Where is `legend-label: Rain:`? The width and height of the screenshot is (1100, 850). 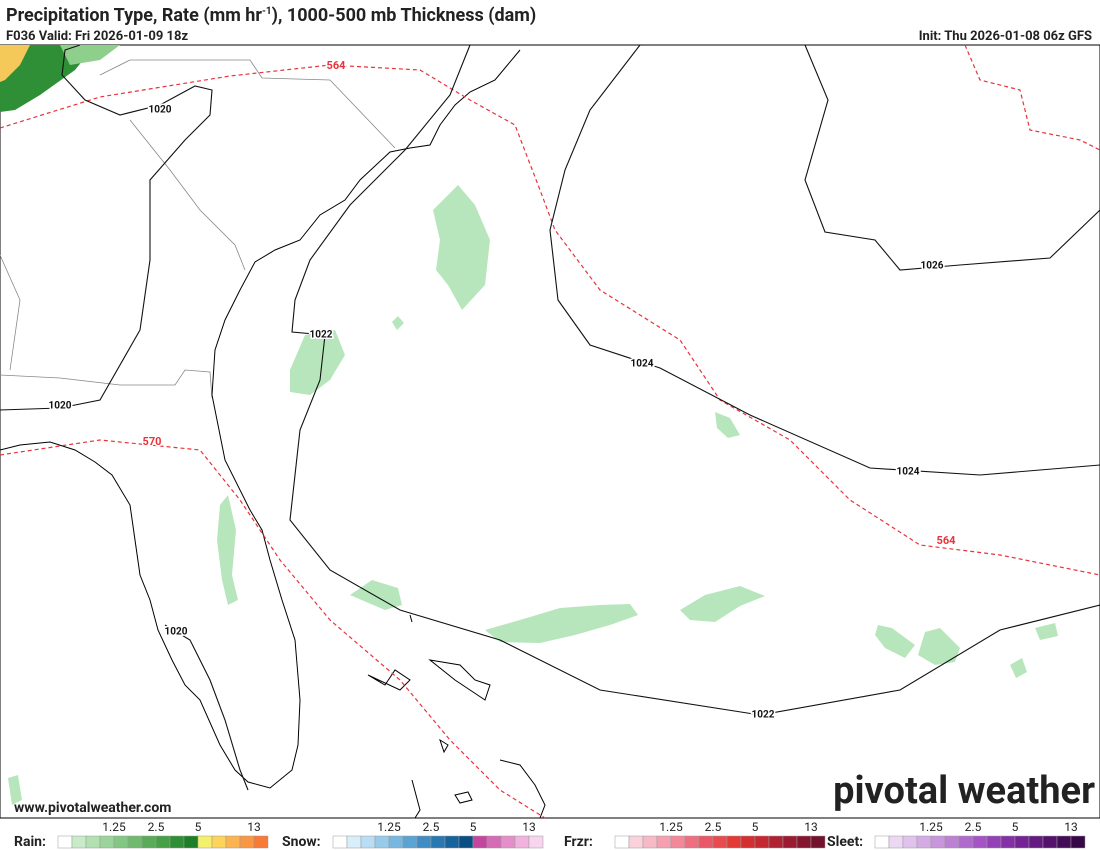
legend-label: Rain: is located at coordinates (30, 842).